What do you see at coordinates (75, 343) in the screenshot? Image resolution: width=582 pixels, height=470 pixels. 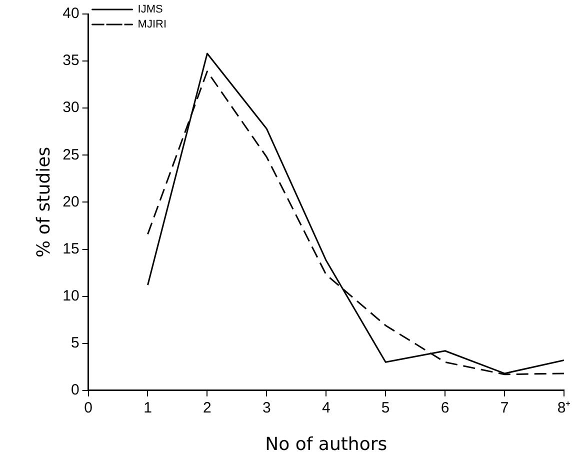 I see `y-tick-label: 5` at bounding box center [75, 343].